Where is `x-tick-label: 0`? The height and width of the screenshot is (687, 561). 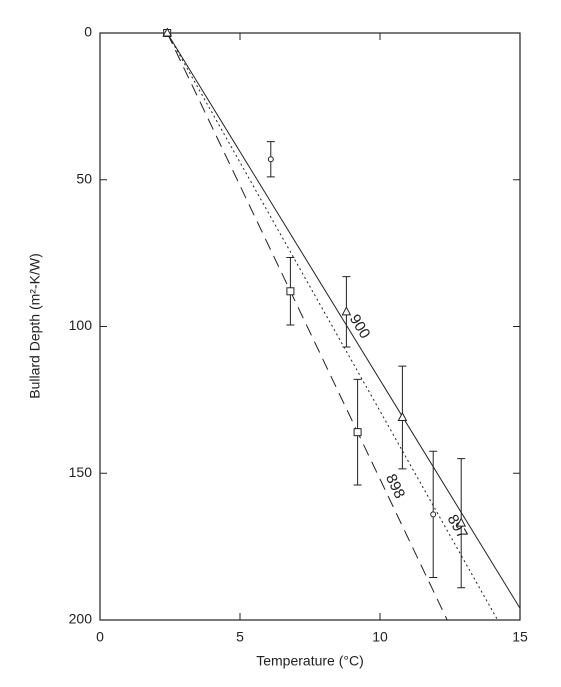
x-tick-label: 0 is located at coordinates (100, 637).